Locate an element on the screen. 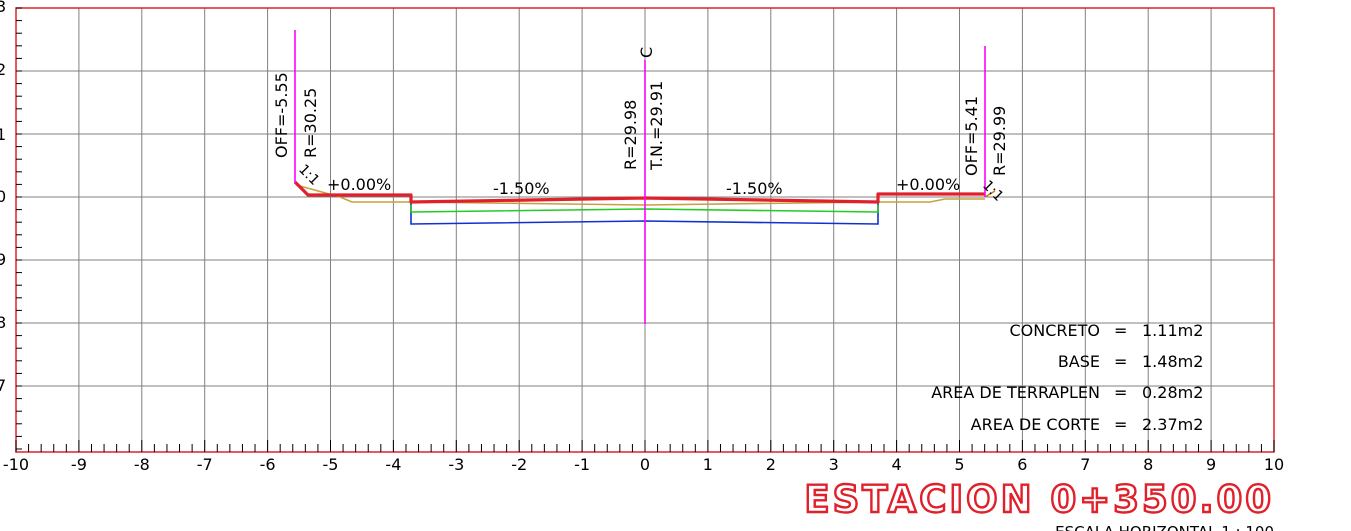  y-tick-label: 3 is located at coordinates (3, 8).